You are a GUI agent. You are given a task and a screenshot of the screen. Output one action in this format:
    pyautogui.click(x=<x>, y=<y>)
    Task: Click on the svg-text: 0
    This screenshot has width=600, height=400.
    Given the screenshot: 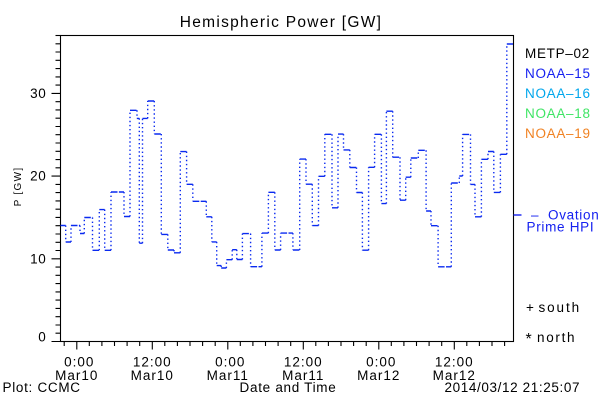 What is the action you would take?
    pyautogui.click(x=42, y=337)
    